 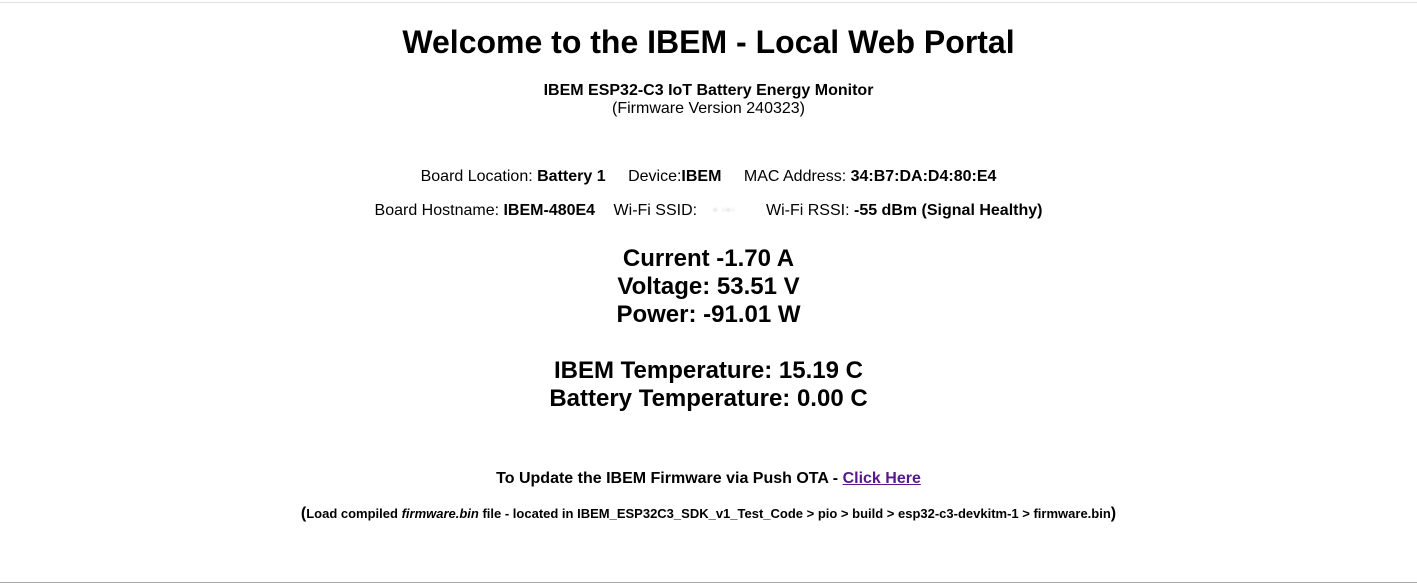 What do you see at coordinates (354, 513) in the screenshot?
I see `load-note-prefix: Load compiled` at bounding box center [354, 513].